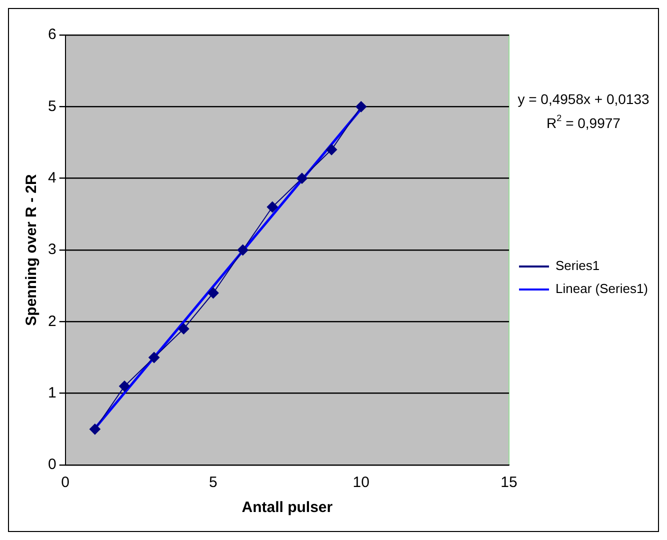  Describe the element at coordinates (52, 321) in the screenshot. I see `y-tick-label: 2` at that location.